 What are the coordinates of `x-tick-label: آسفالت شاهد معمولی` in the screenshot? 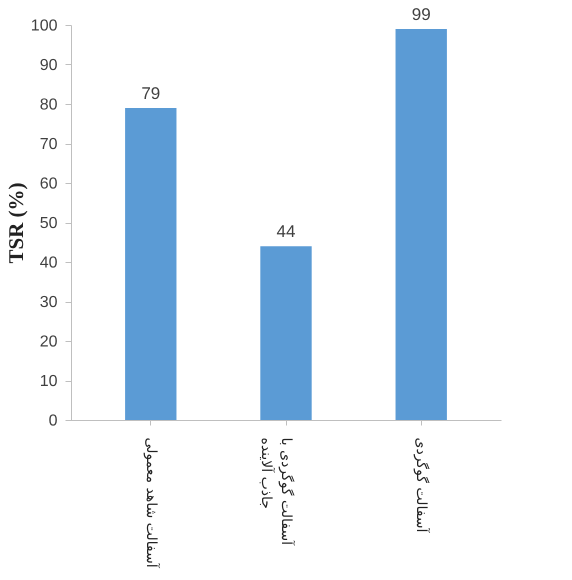 It's located at (151, 503).